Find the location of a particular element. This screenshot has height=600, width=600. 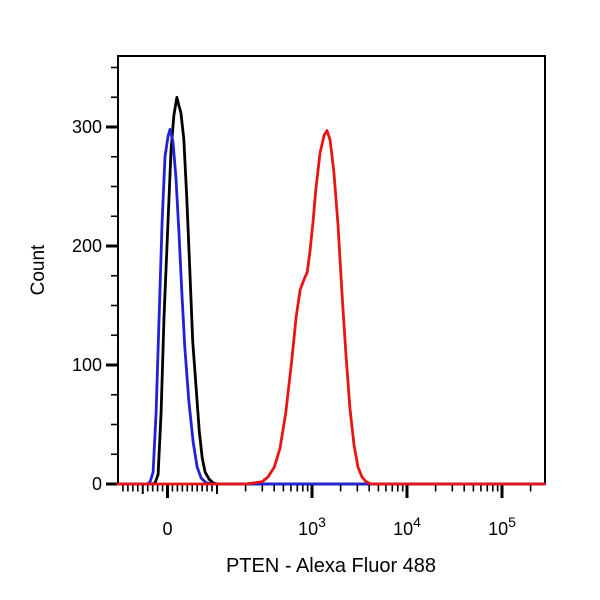

x-axis-ticks is located at coordinates (327, 491).